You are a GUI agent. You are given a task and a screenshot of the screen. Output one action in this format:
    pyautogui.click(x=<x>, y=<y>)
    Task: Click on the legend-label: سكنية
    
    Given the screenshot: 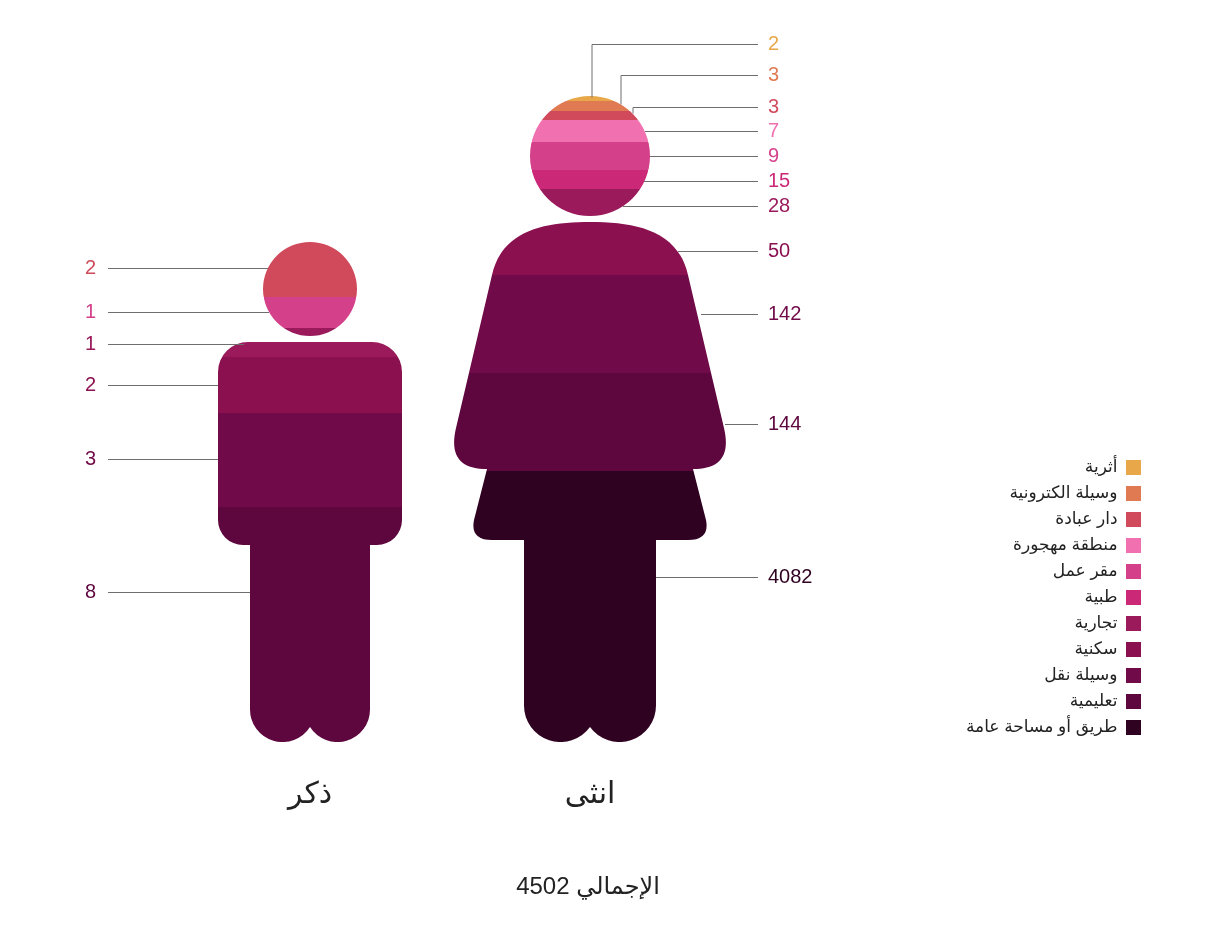 What is the action you would take?
    pyautogui.click(x=1096, y=649)
    